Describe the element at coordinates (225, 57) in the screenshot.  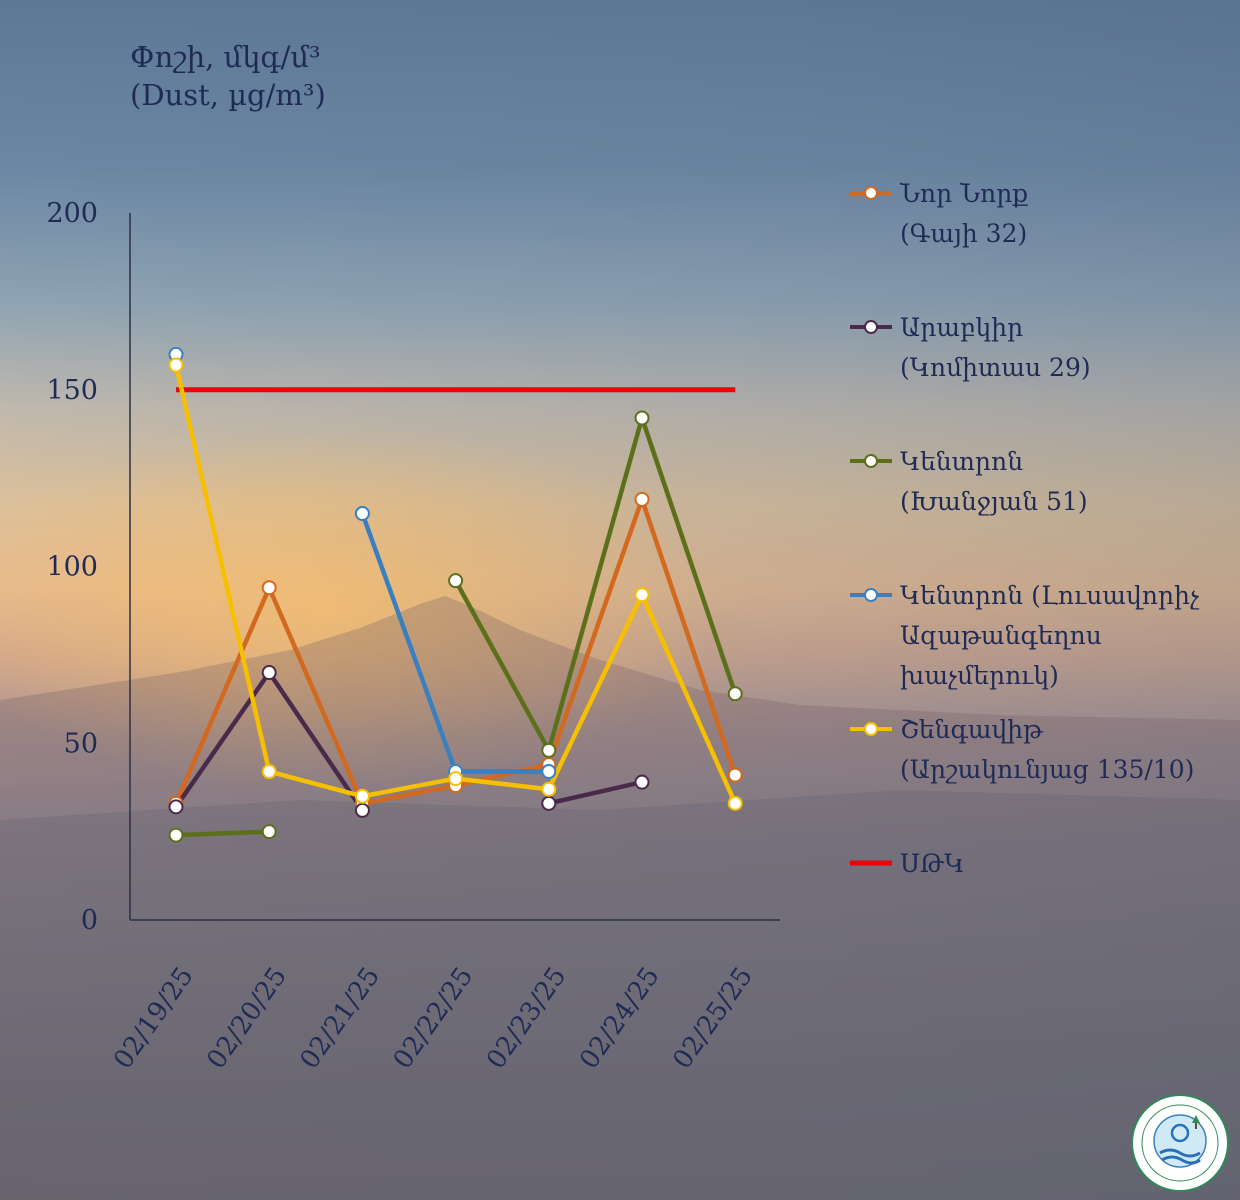
I see `y-axis-title-line1: Փոշի, մկգ/մ³` at that location.